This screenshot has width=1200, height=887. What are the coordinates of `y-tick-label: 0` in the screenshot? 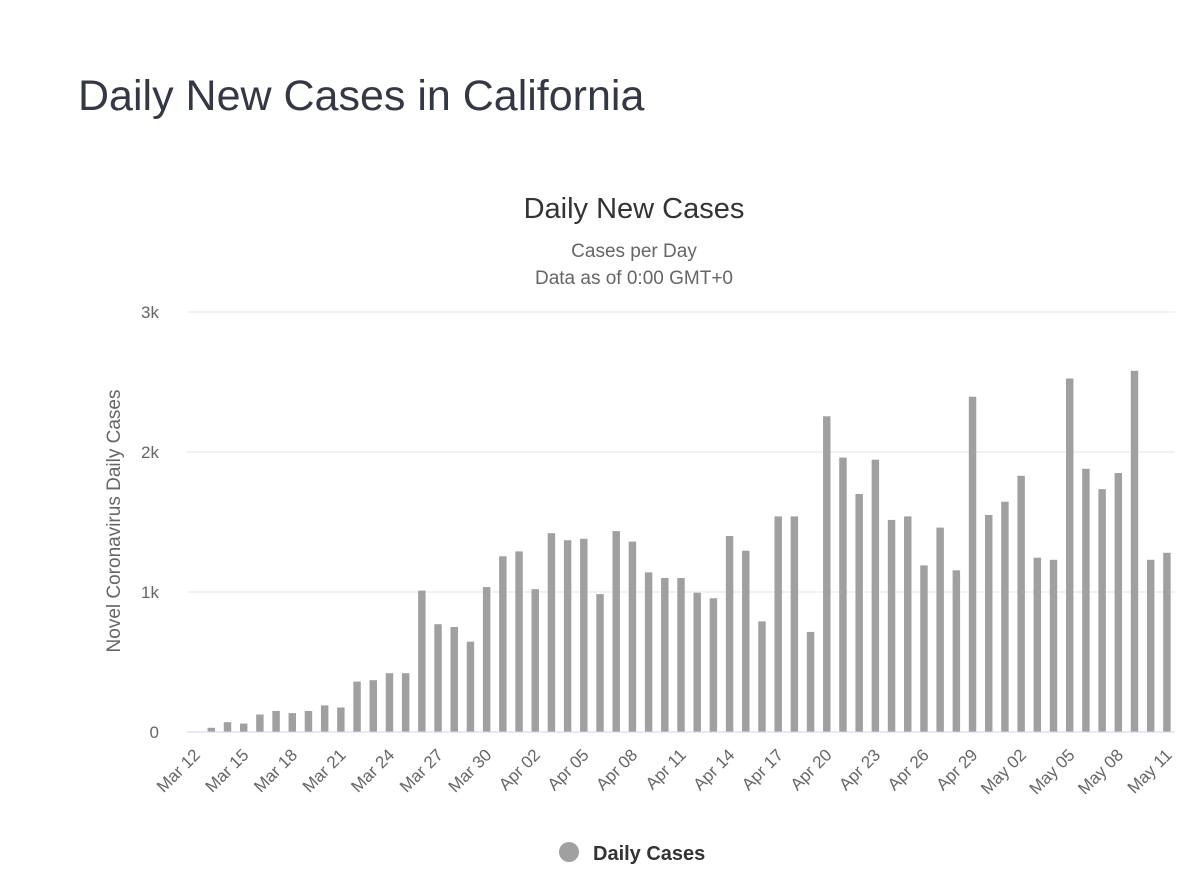 It's located at (154, 732).